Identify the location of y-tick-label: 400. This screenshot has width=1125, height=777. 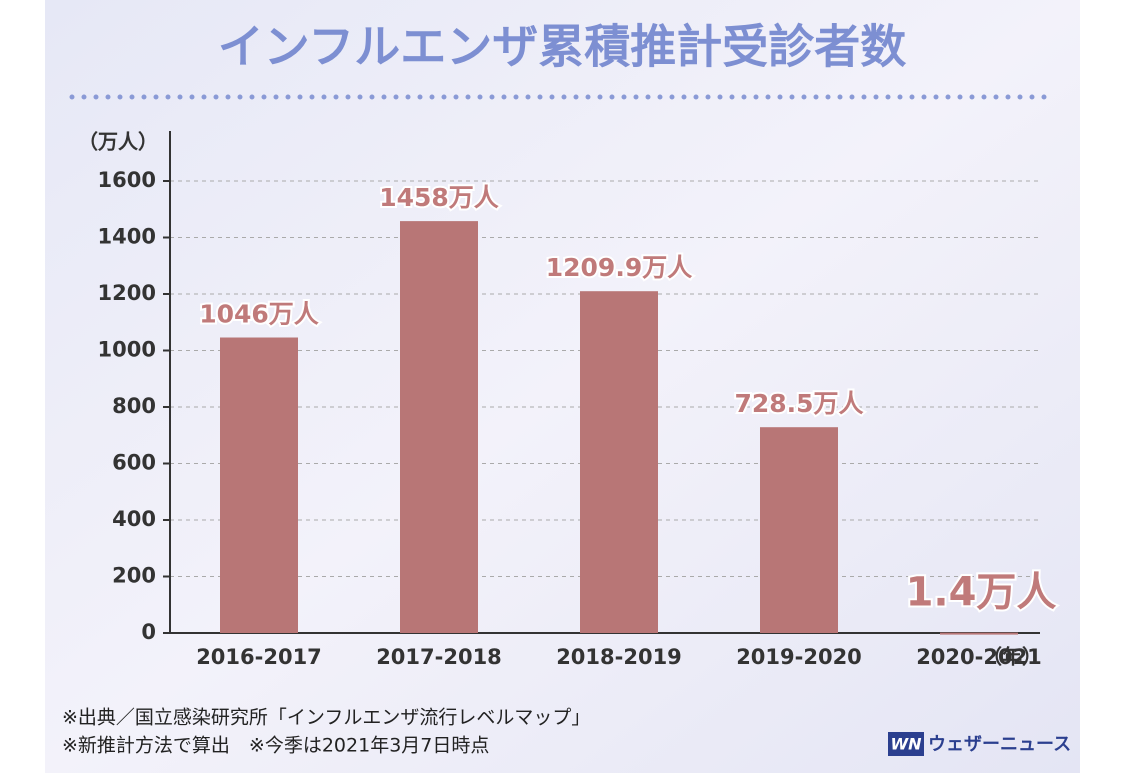
(134, 519).